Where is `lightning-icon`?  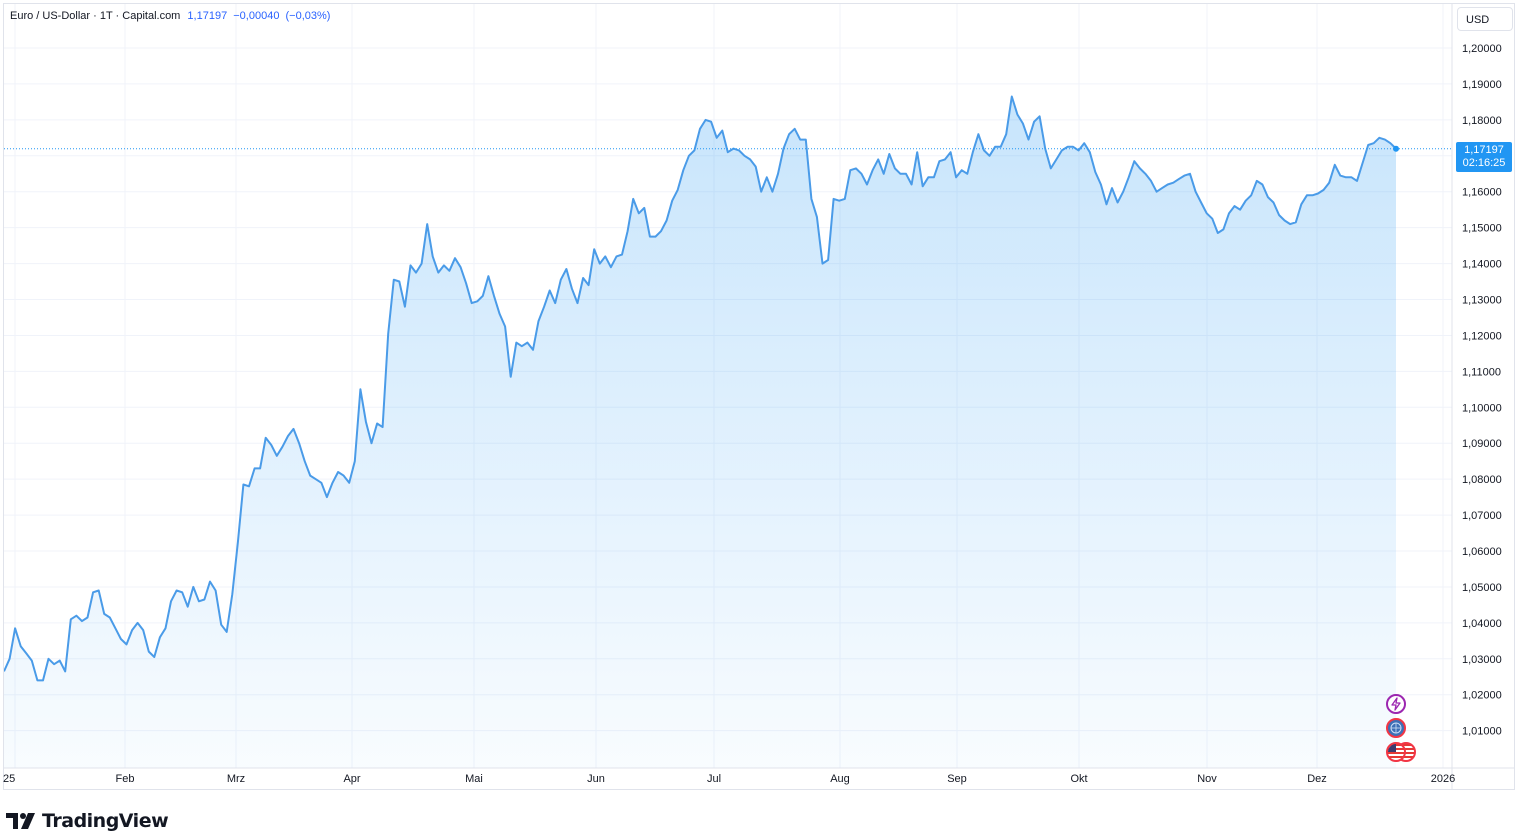 lightning-icon is located at coordinates (1396, 704).